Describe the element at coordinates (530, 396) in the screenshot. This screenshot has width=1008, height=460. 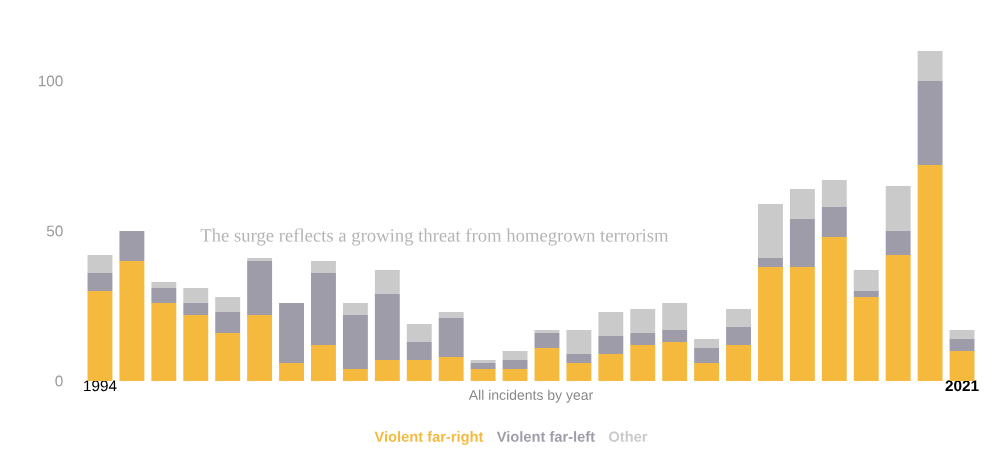
I see `x-axis-title: All incidents by year` at that location.